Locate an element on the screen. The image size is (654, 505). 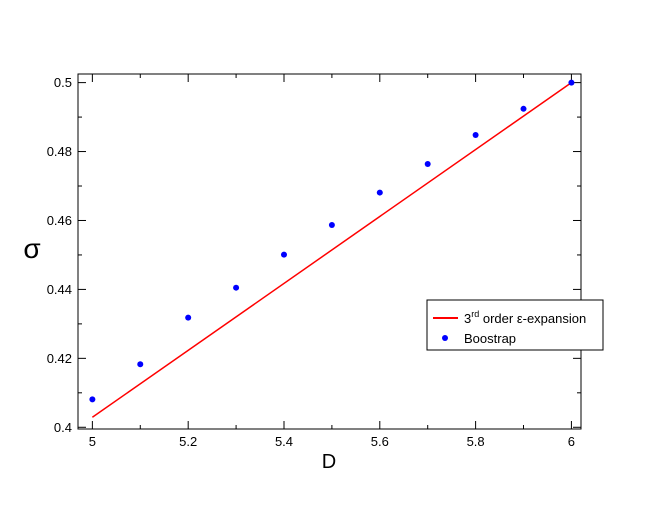
y-tick-label: 0.5 is located at coordinates (63, 82).